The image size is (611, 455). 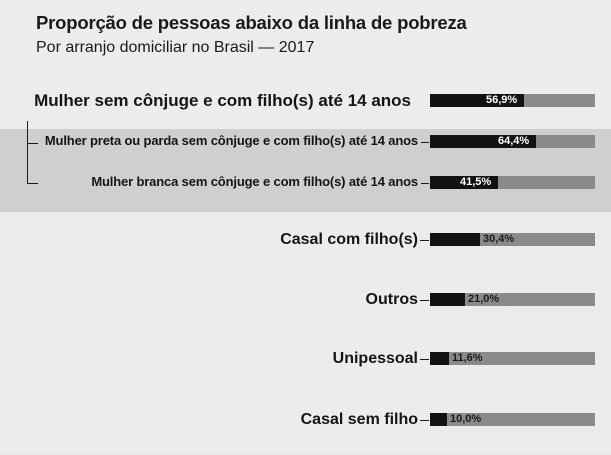 What do you see at coordinates (375, 358) in the screenshot?
I see `category-label: Unipessoal` at bounding box center [375, 358].